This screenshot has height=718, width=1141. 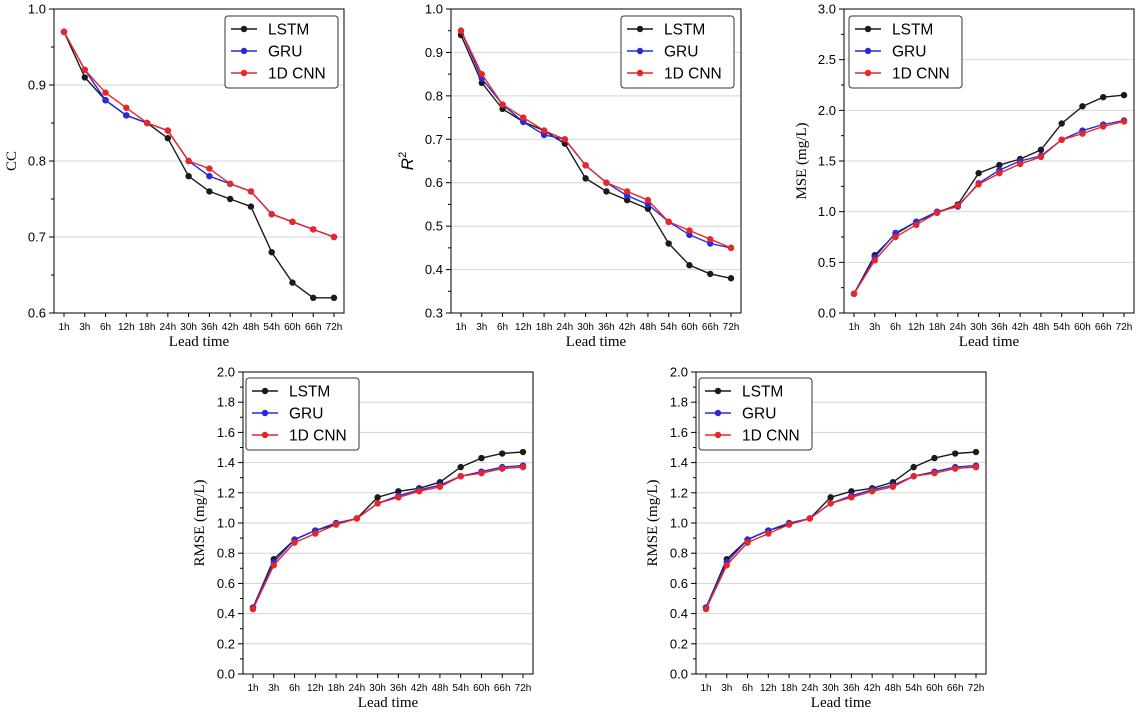 What do you see at coordinates (226, 432) in the screenshot?
I see `y-tick-label: 1.6` at bounding box center [226, 432].